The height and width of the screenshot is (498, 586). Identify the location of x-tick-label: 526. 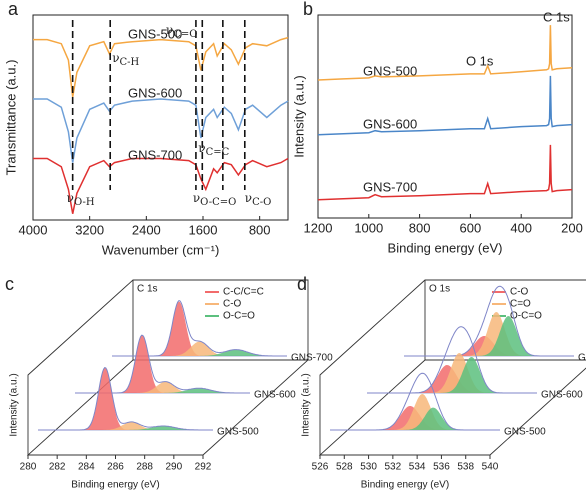
(320, 467).